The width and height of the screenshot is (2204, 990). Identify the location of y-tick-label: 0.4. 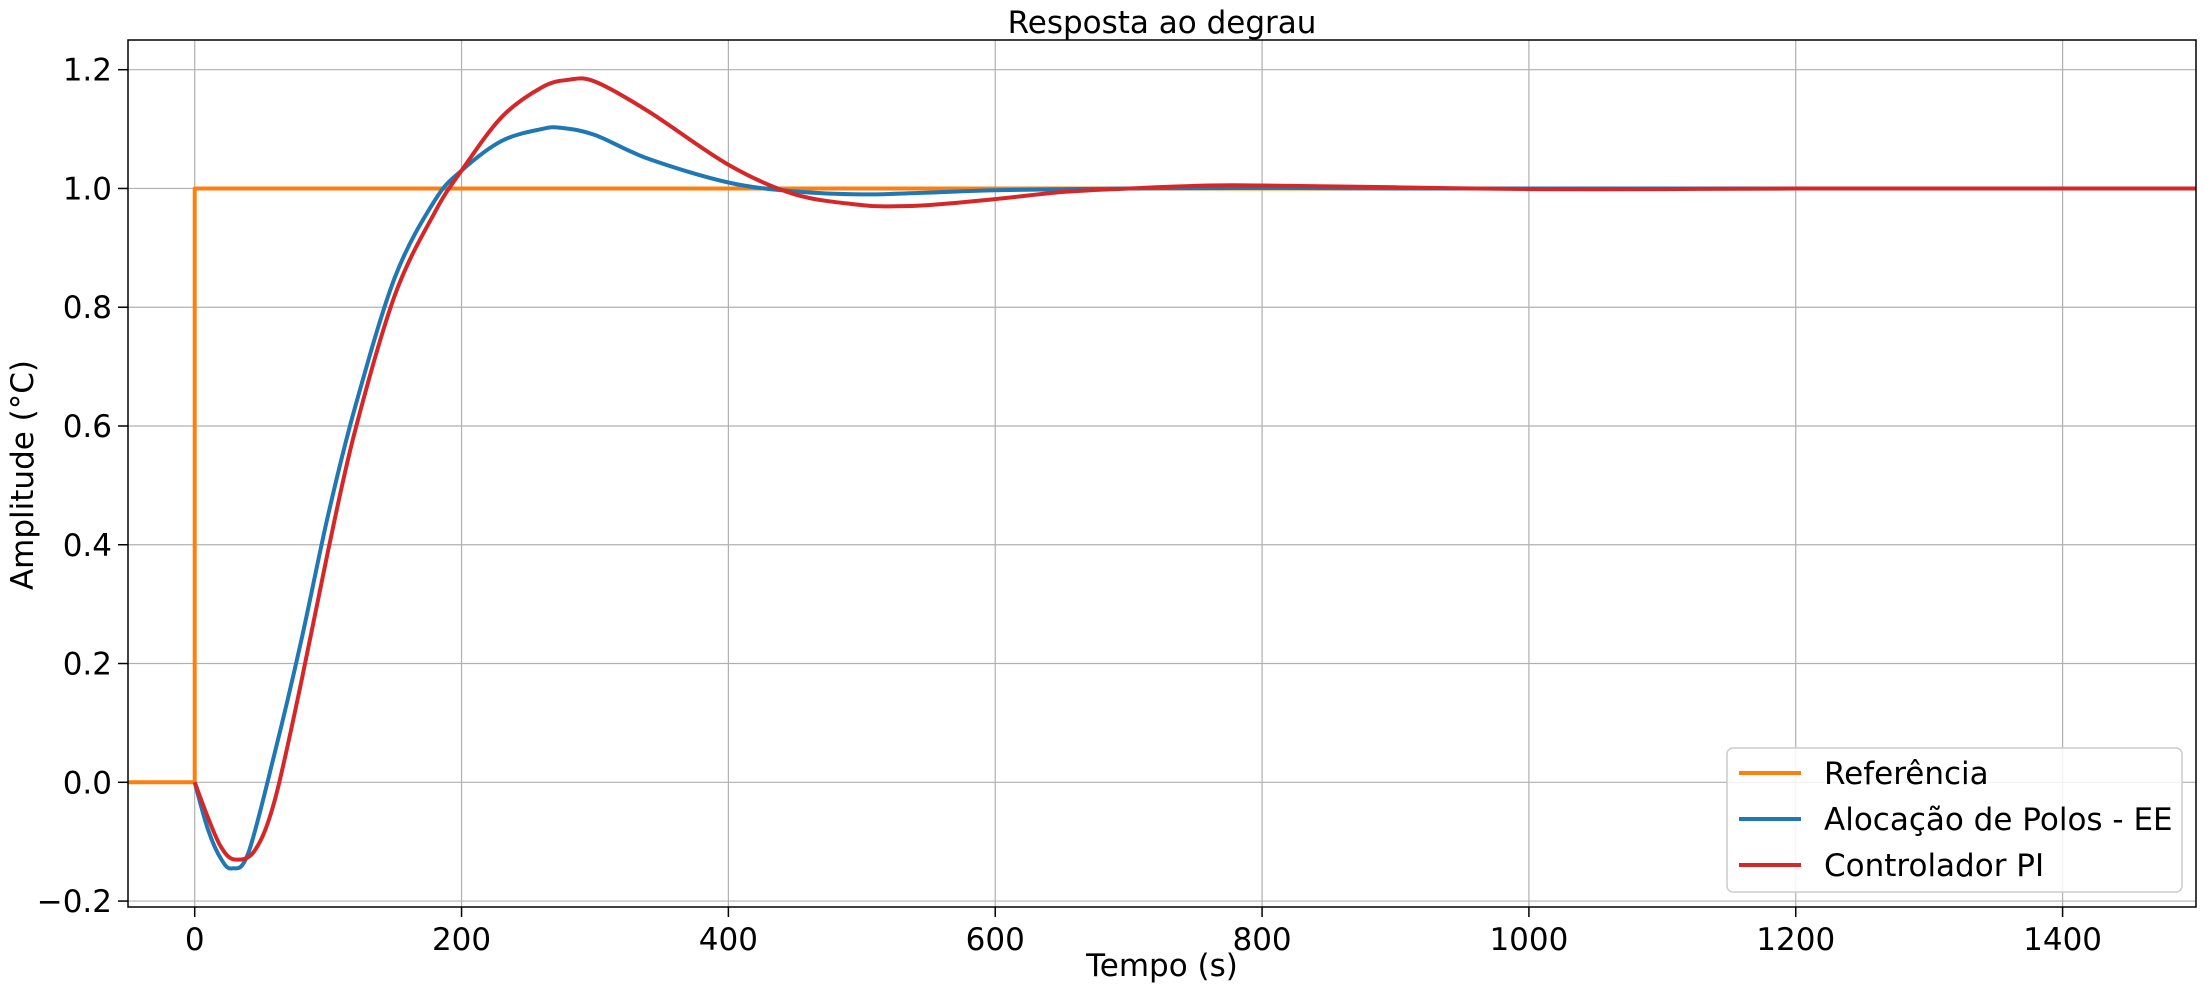
(87, 546).